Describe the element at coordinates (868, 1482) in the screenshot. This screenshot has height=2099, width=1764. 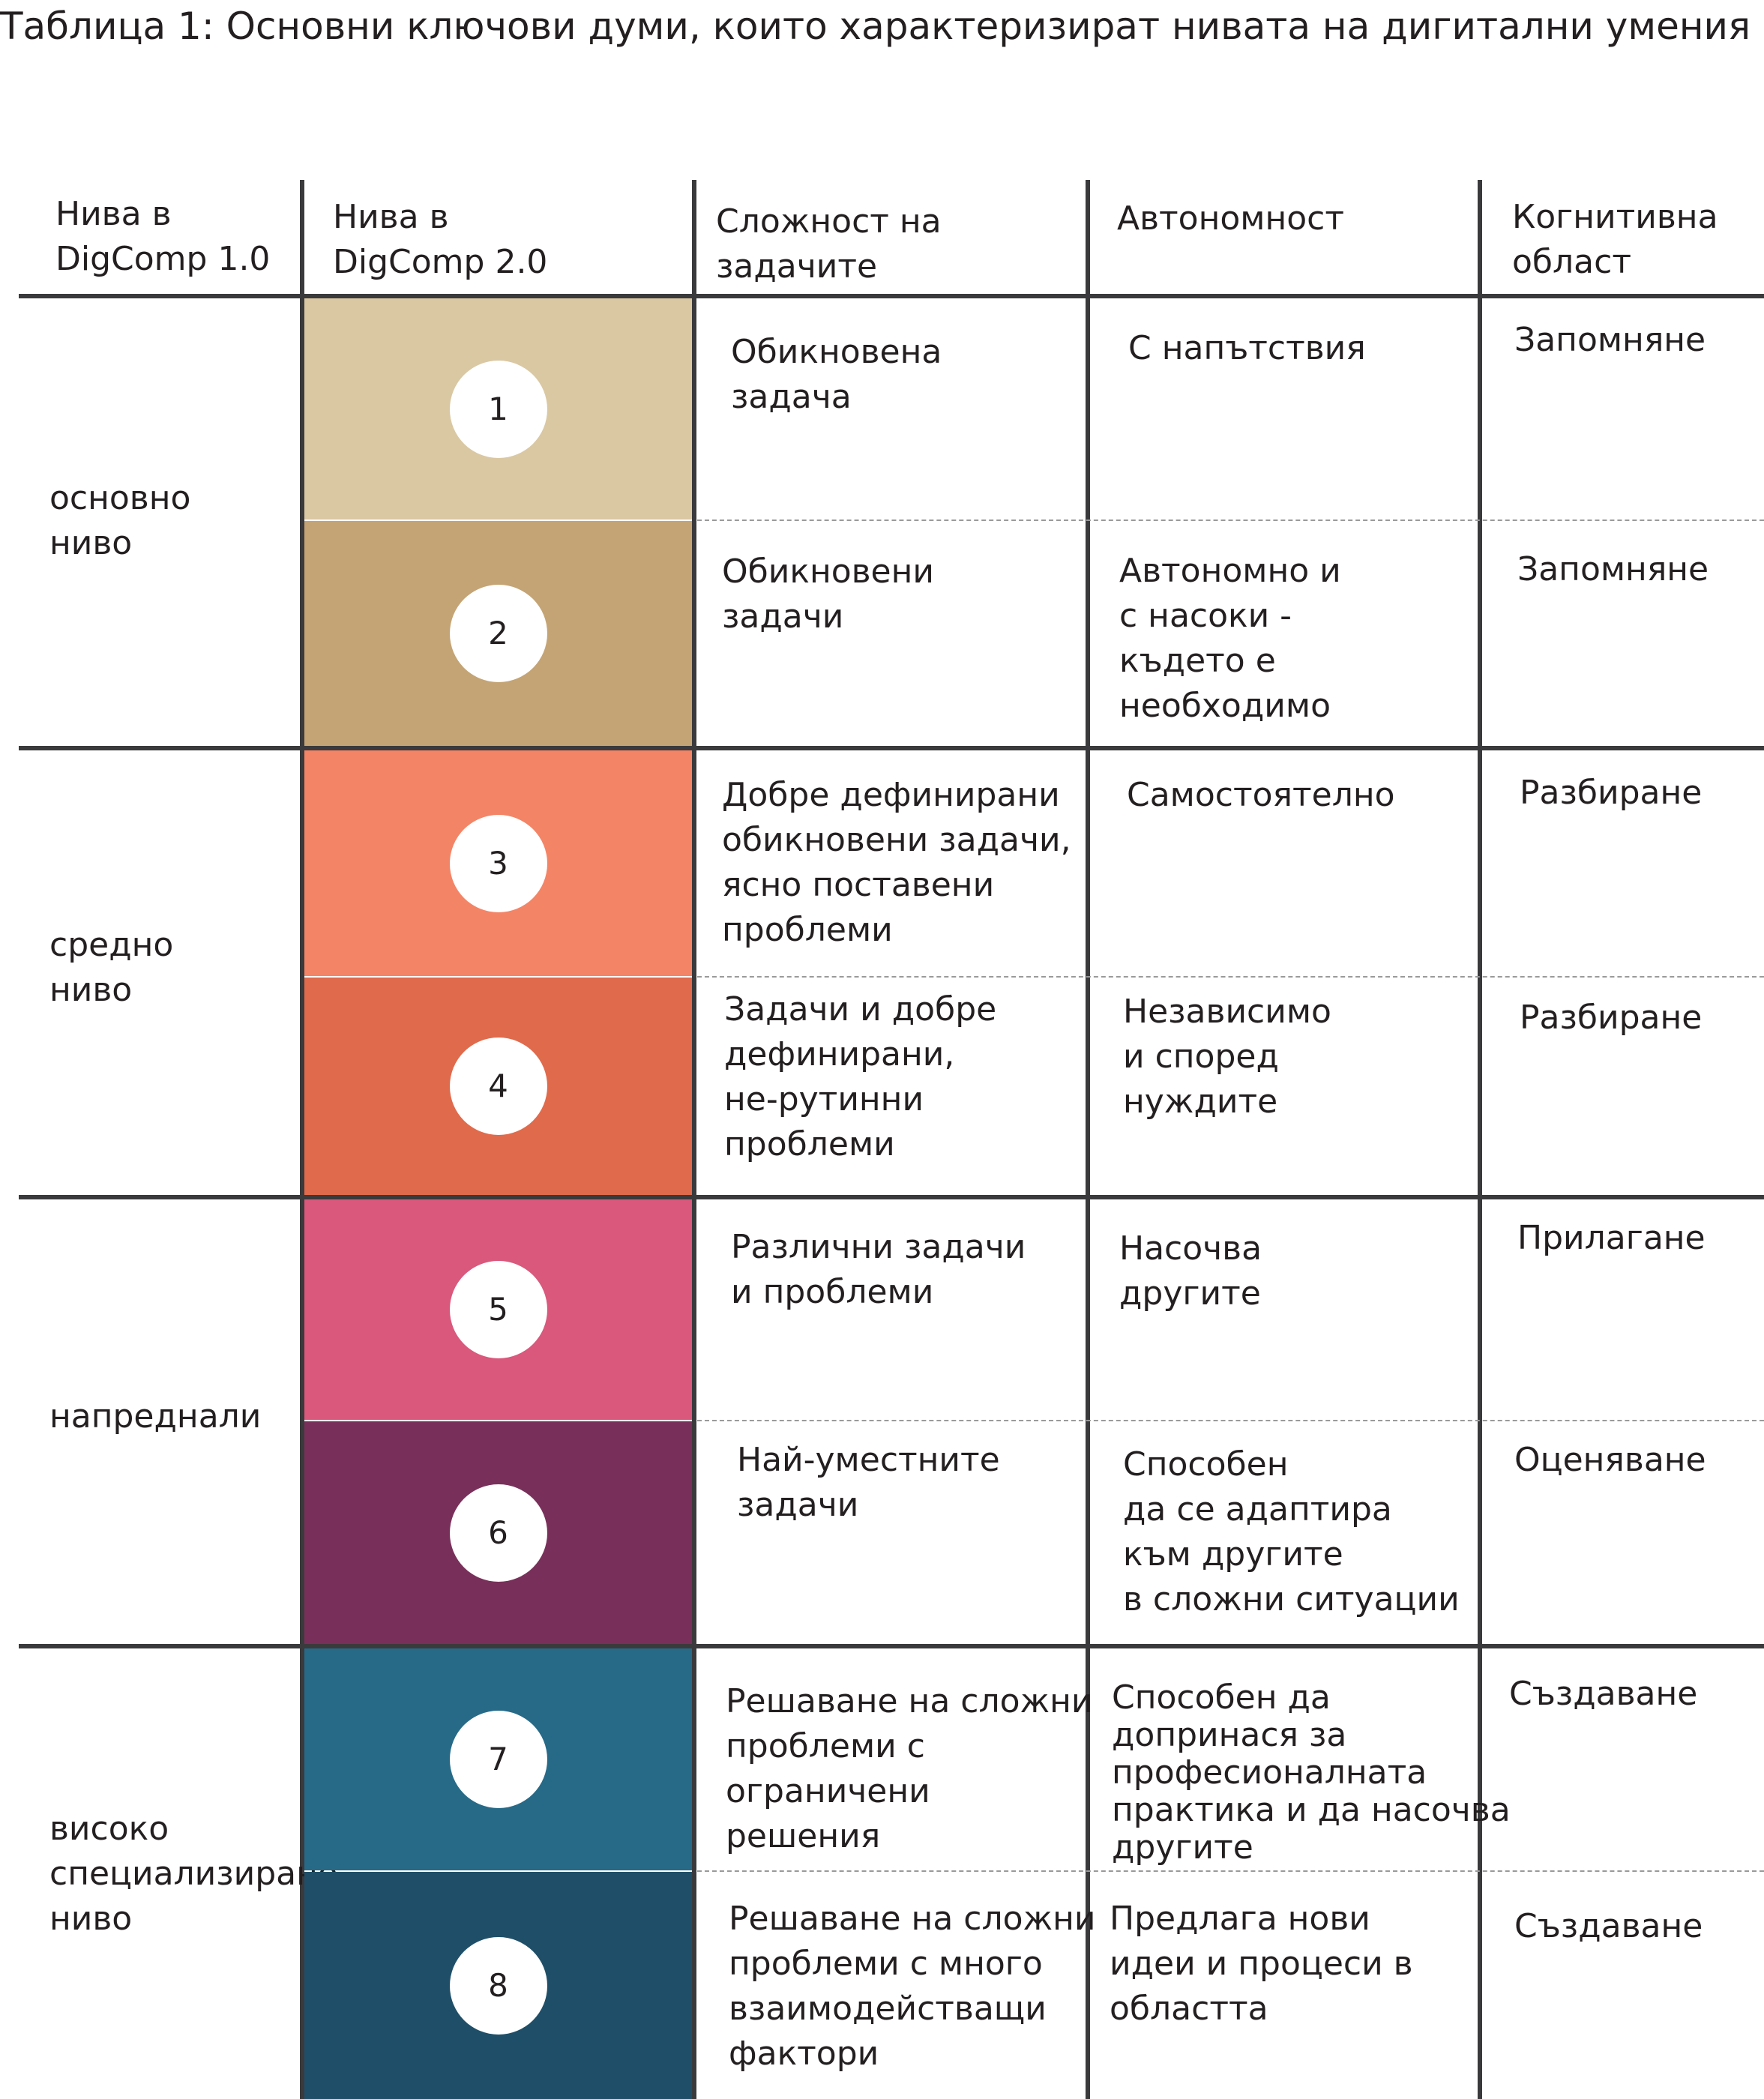
I see `complexity-cell: Най-уместните задачи` at that location.